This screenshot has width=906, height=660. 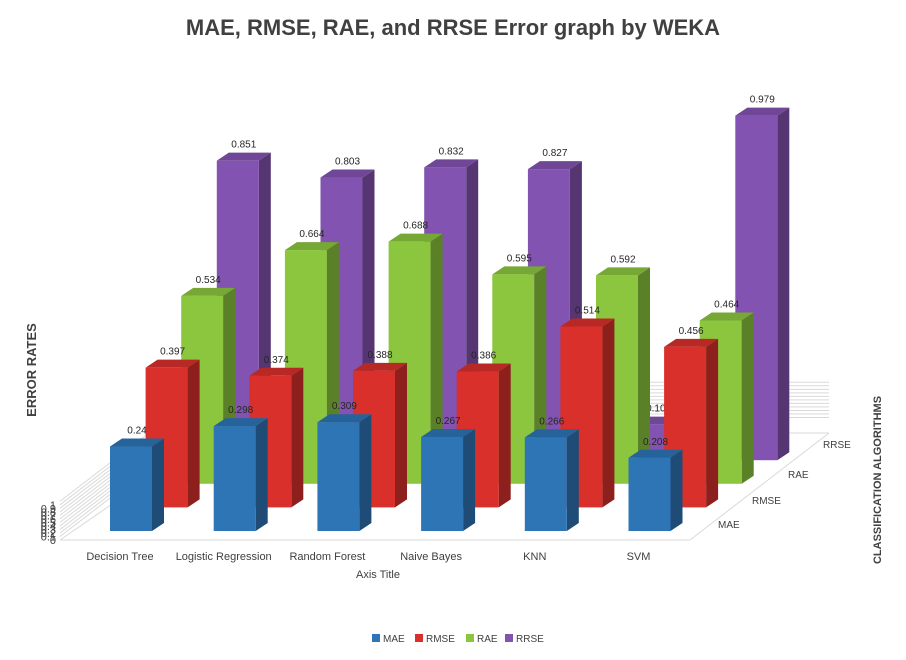 What do you see at coordinates (378, 575) in the screenshot?
I see `x-axis-title: Axis Title` at bounding box center [378, 575].